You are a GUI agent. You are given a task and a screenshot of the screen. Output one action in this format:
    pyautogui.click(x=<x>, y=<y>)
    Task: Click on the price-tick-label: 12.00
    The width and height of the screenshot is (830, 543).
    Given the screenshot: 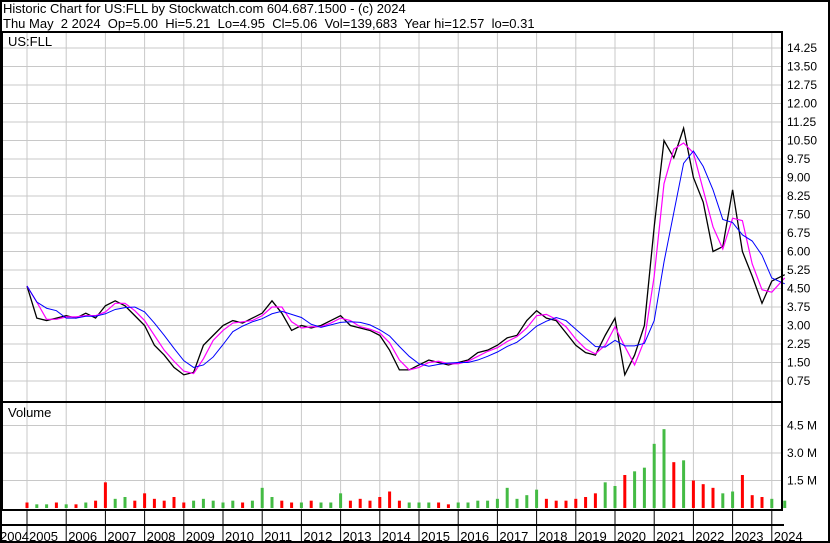 What is the action you would take?
    pyautogui.click(x=802, y=104)
    